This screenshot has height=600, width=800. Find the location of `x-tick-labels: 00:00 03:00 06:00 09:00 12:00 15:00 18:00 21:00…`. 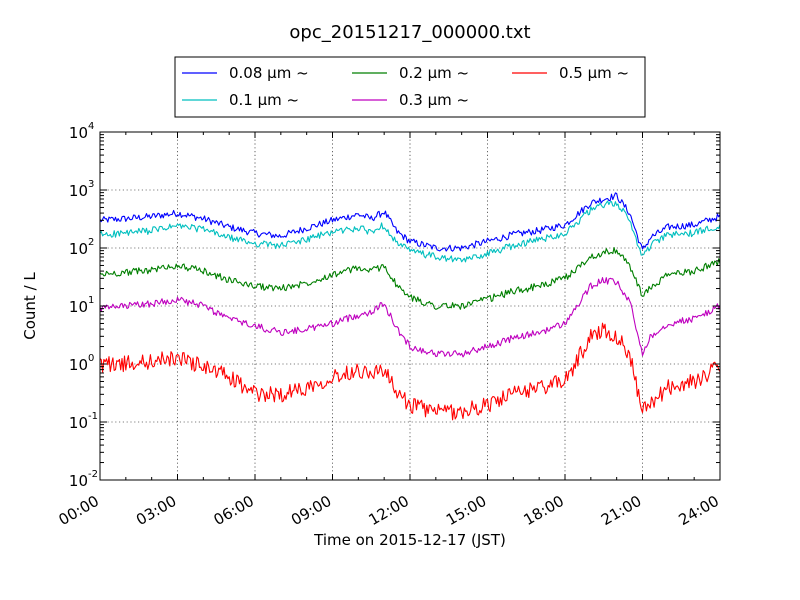

x-tick-labels: 00:00 03:00 06:00 09:00 12:00 15:00 18:00 21:00… is located at coordinates (389, 510).